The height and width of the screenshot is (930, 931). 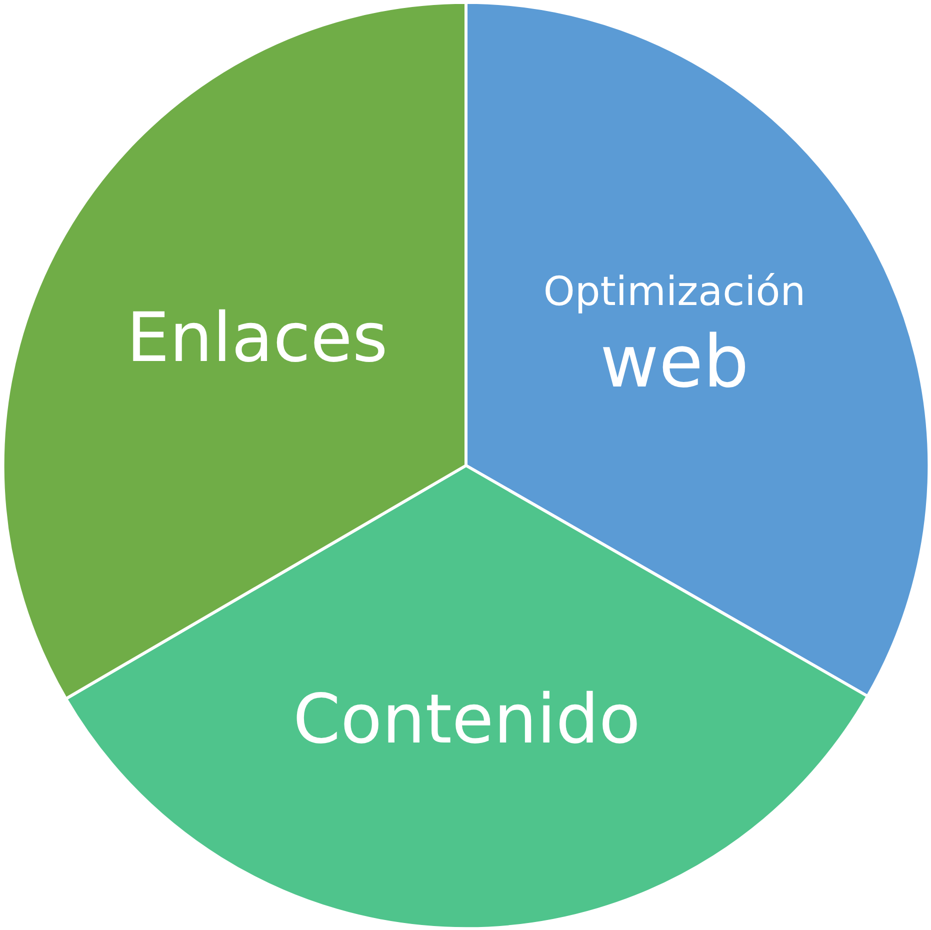 I want to click on slice-label: Optimización web, so click(x=674, y=336).